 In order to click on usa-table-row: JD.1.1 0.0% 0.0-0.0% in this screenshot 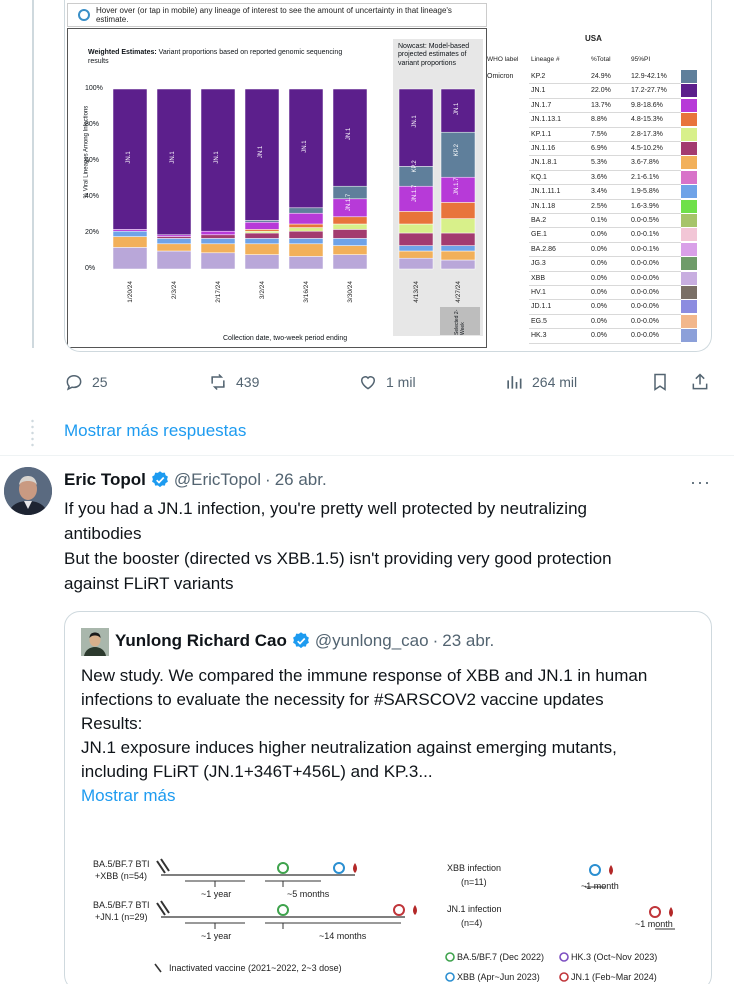, I will do `click(598, 307)`.